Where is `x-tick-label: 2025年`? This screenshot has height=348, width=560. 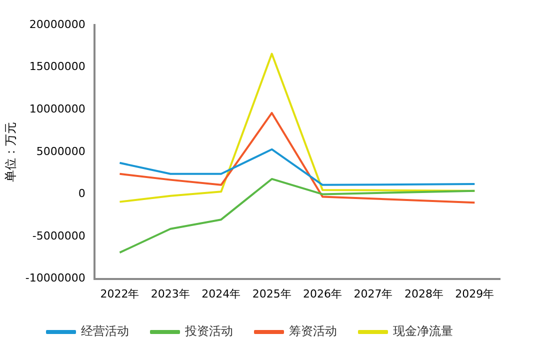 x-tick-label: 2025年 is located at coordinates (272, 293).